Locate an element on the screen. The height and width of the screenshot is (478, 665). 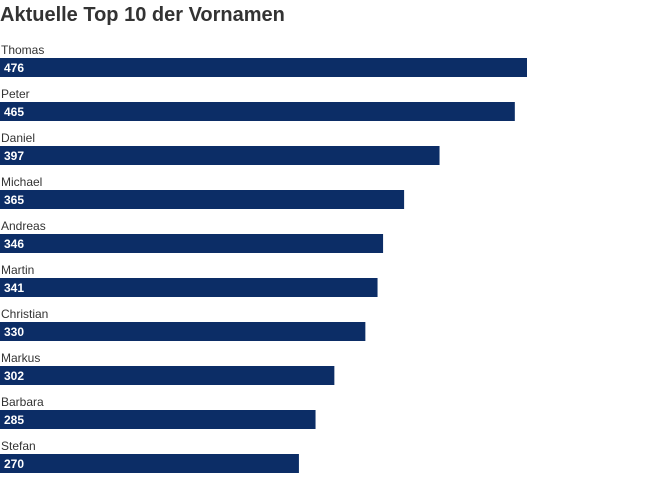
value-label: 341 is located at coordinates (14, 288).